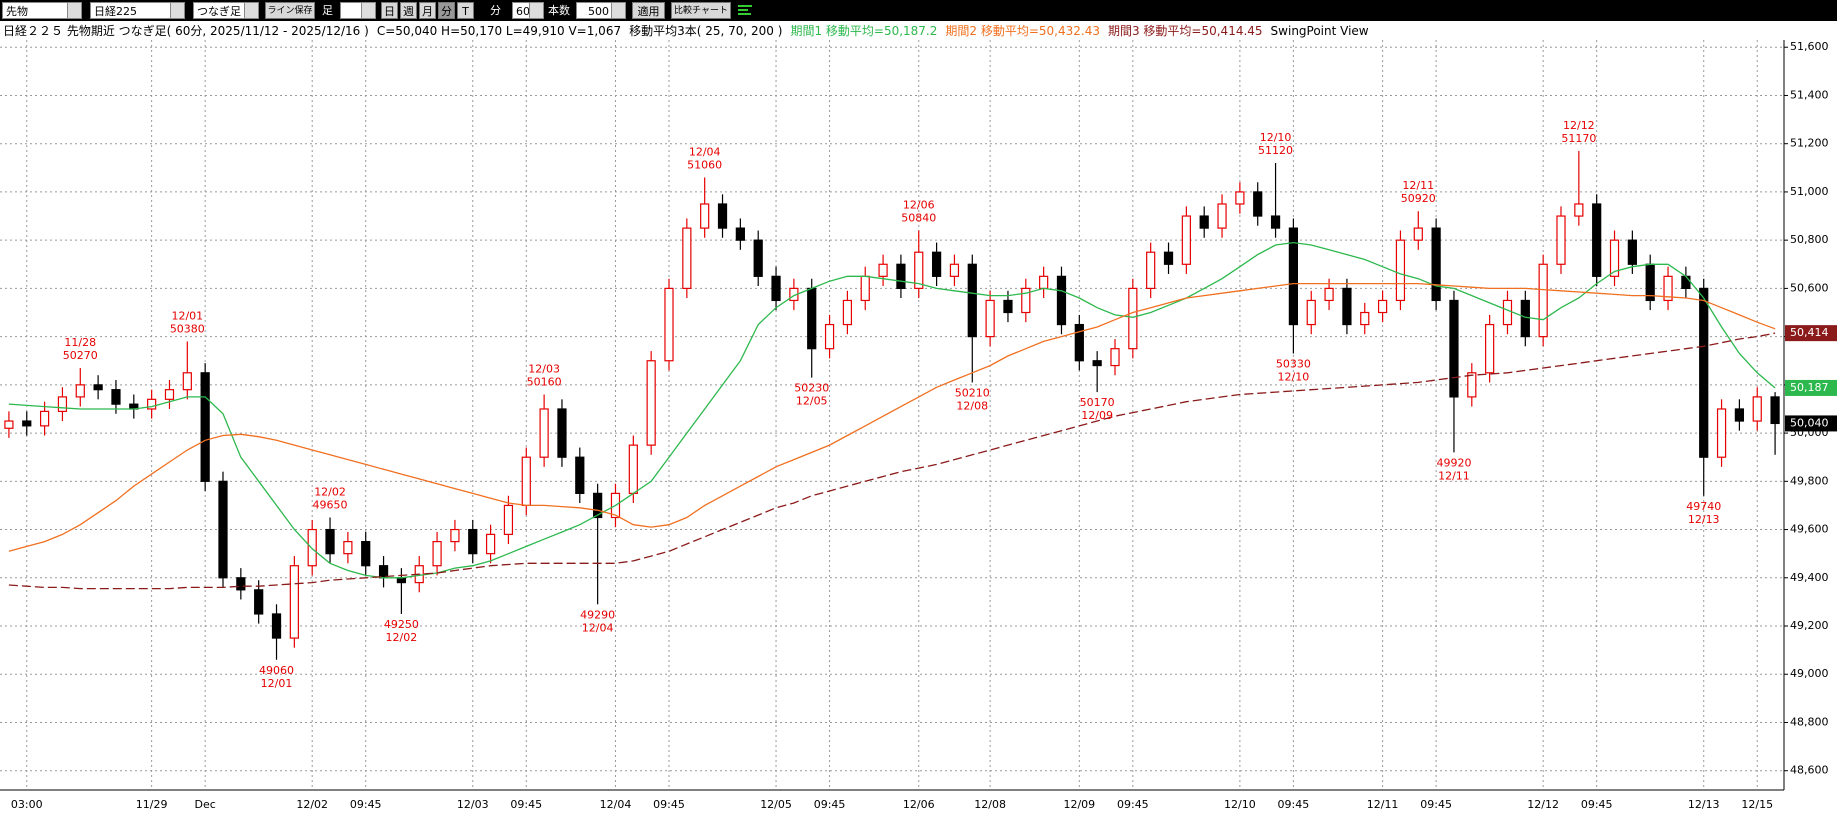 The width and height of the screenshot is (1837, 817). Describe the element at coordinates (1809, 529) in the screenshot. I see `y-tick-label: 49,600` at that location.